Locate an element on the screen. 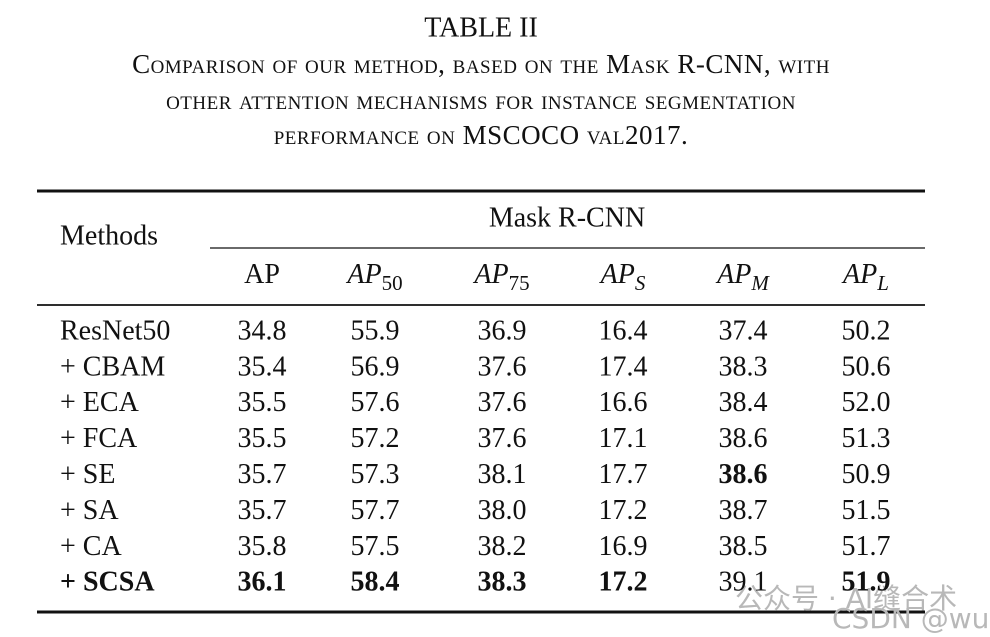  table-cell: 51.9 is located at coordinates (866, 582).